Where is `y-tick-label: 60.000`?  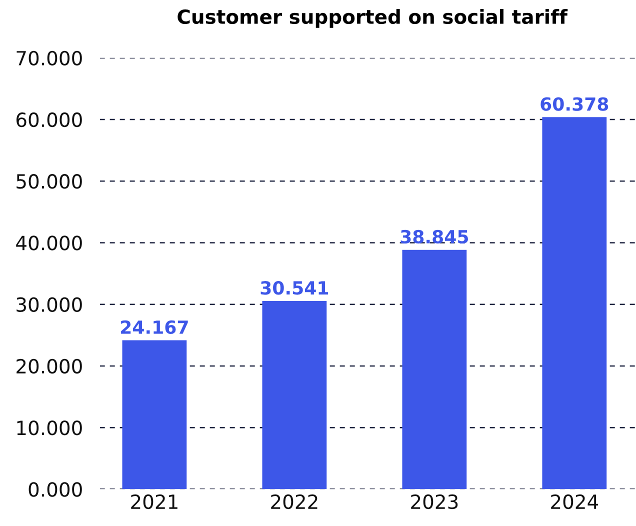 y-tick-label: 60.000 is located at coordinates (49, 120).